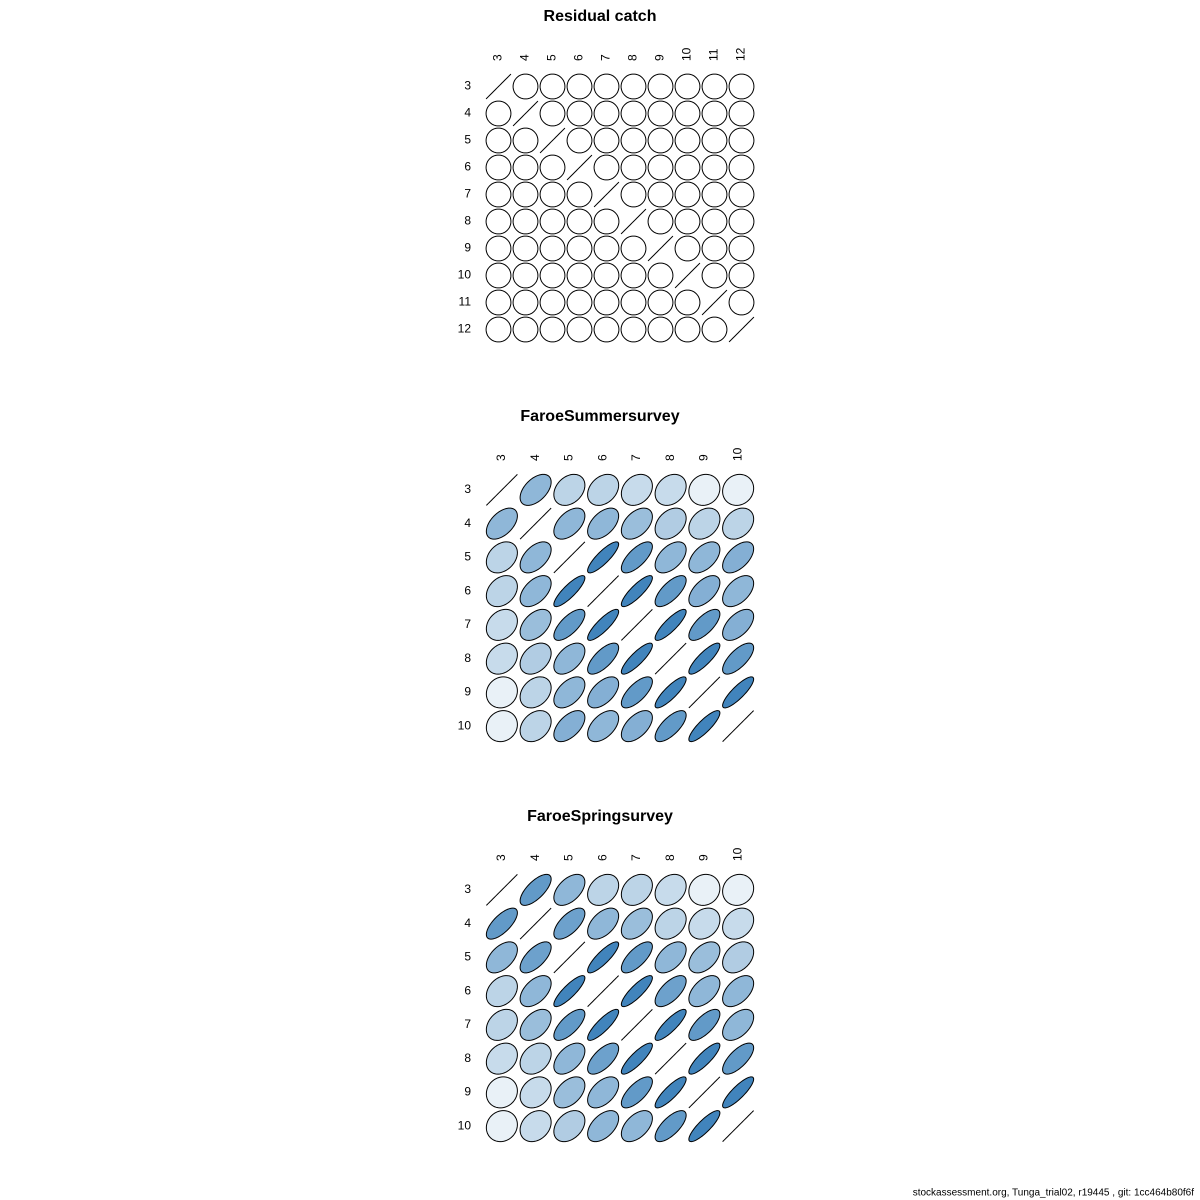  Describe the element at coordinates (501, 857) in the screenshot. I see `x-tick-label: 3` at that location.